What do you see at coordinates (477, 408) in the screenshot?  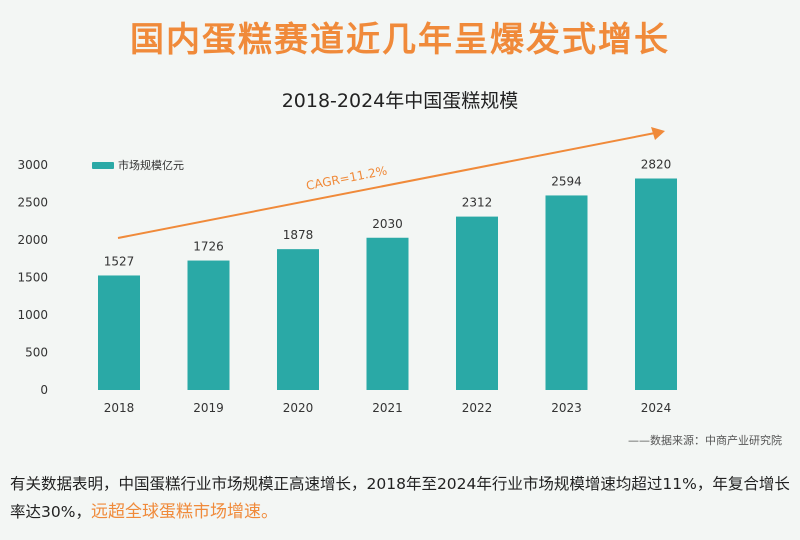 I see `x-tick-label: 2022` at bounding box center [477, 408].